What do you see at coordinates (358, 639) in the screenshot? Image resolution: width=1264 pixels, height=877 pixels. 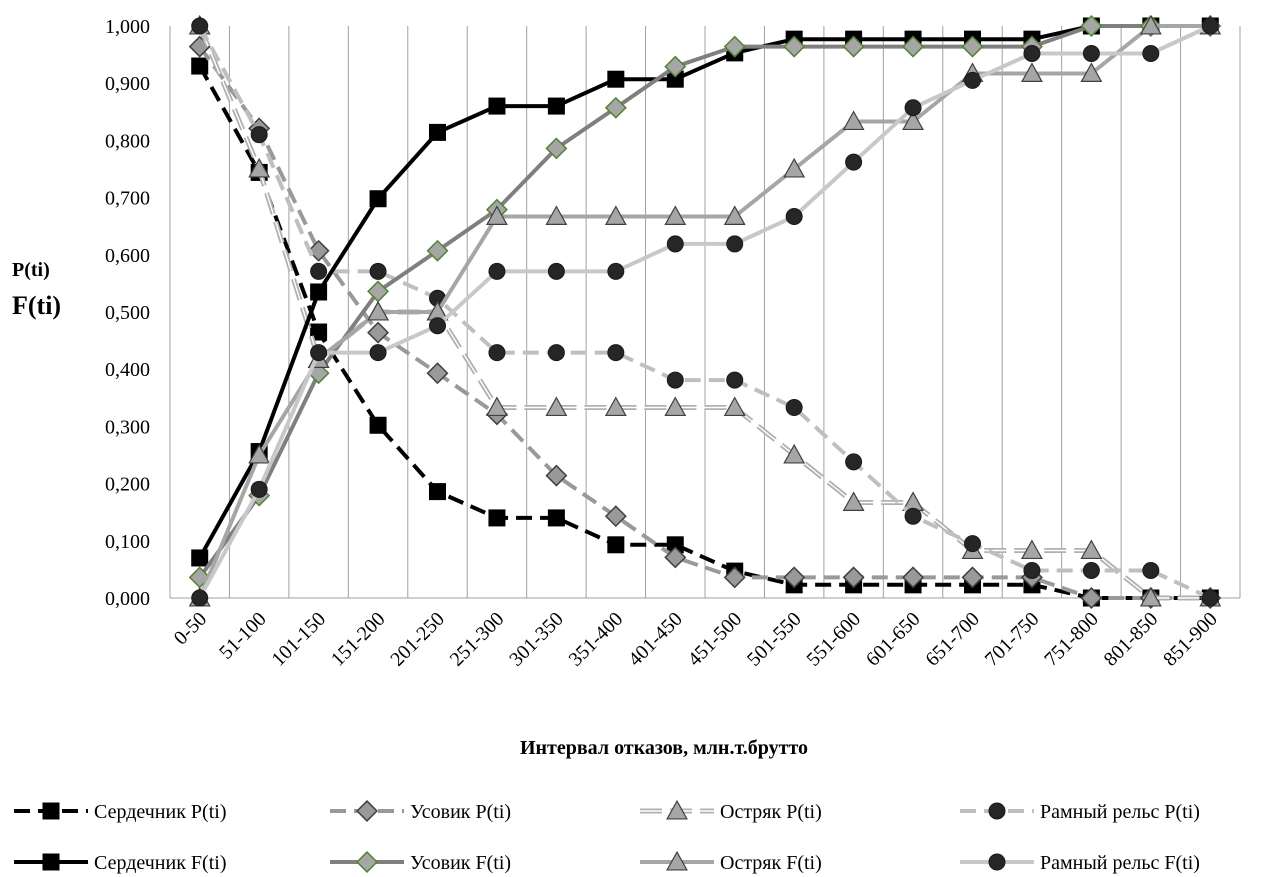 I see `x-tick-label: 151-200` at bounding box center [358, 639].